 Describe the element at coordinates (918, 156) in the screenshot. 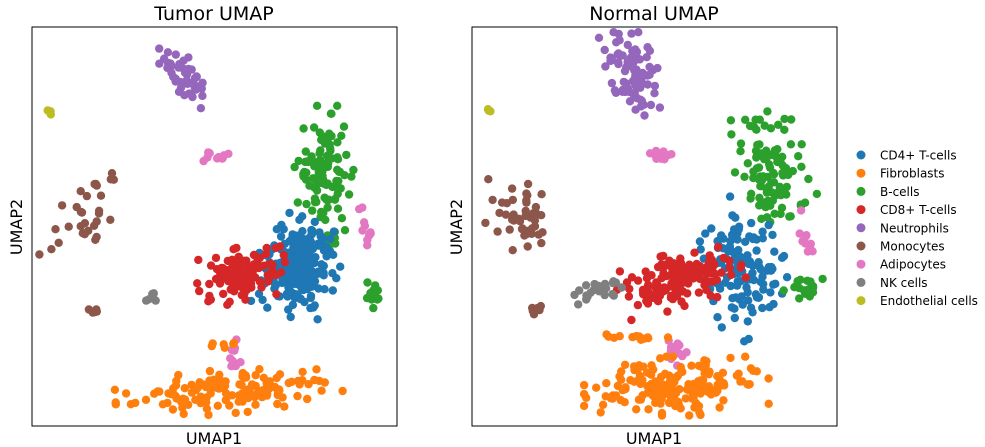

I see `legend-label-cd4plus-t-cells: CD4+ T-cells` at that location.